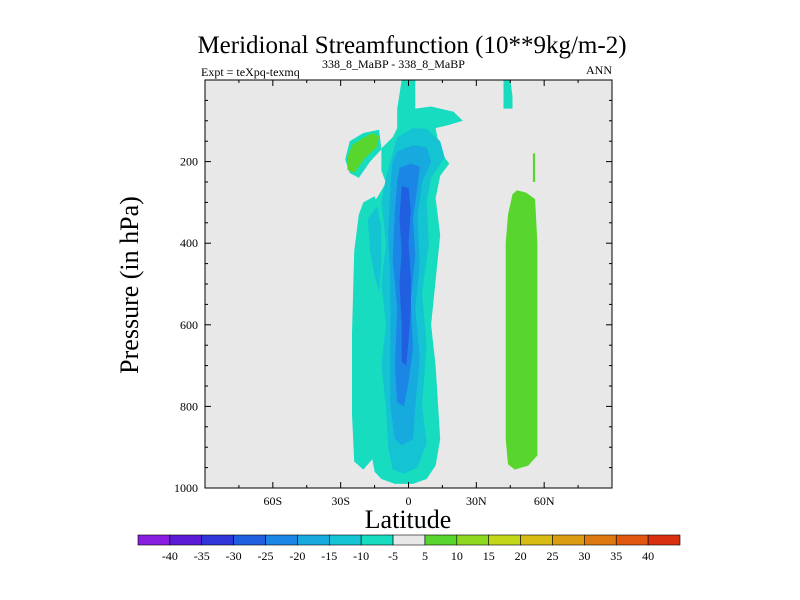 The width and height of the screenshot is (800, 600). Describe the element at coordinates (189, 243) in the screenshot. I see `y-tick-label: 400` at that location.